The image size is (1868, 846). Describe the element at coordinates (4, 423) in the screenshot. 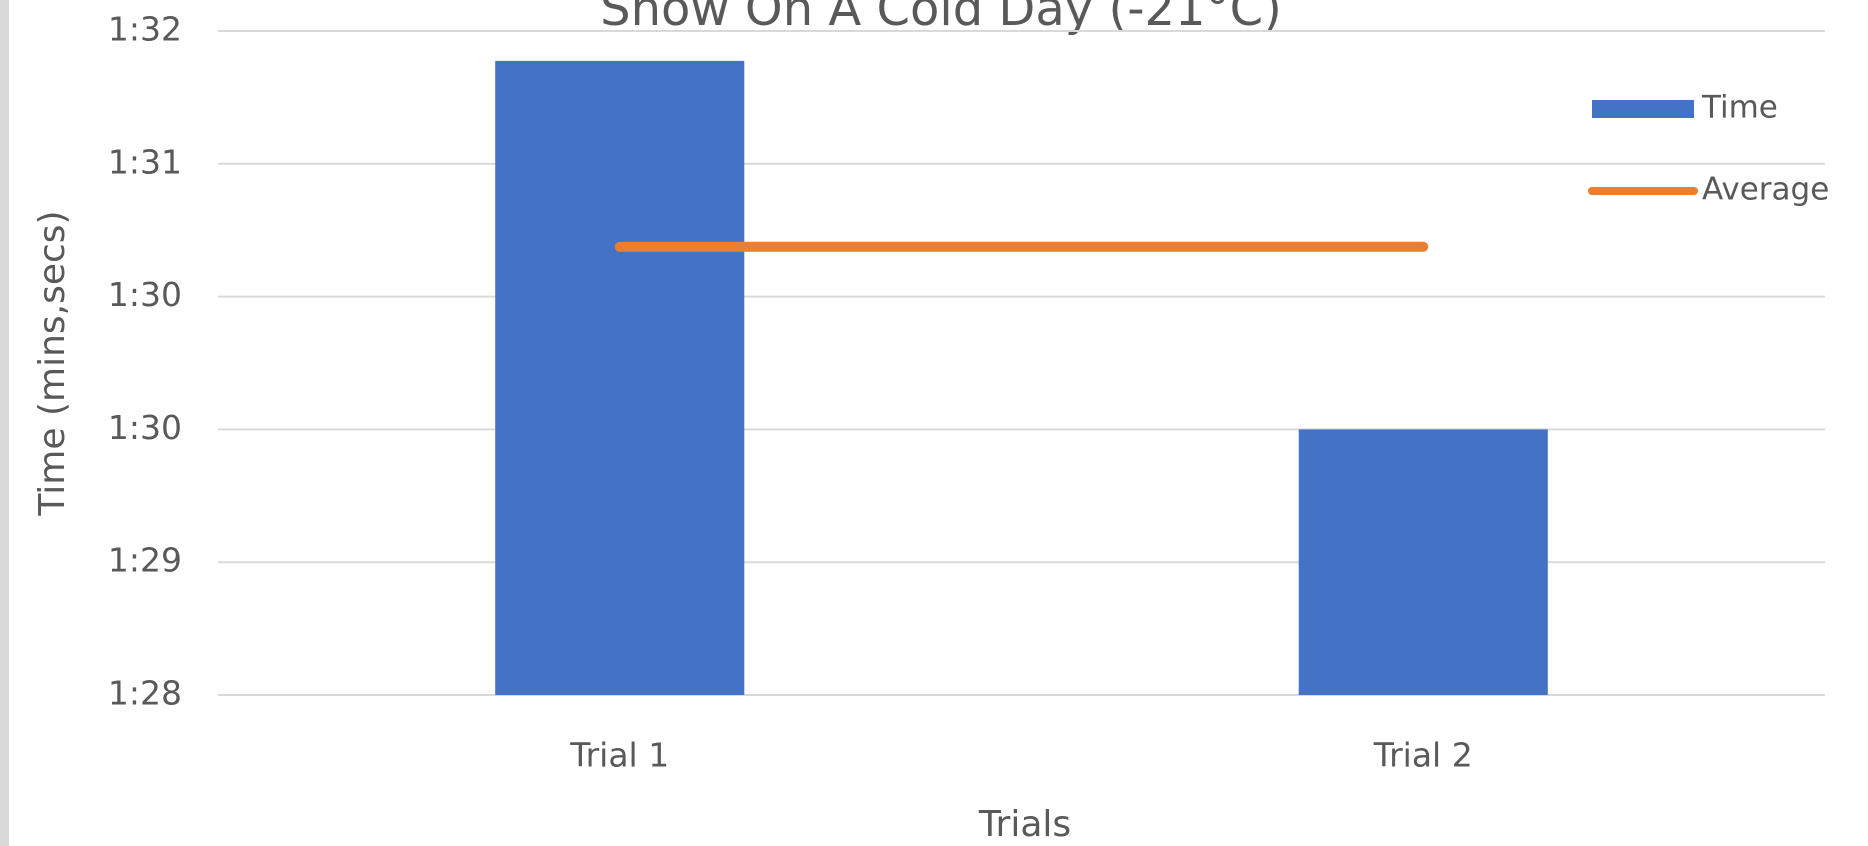

I see `window-edge` at that location.